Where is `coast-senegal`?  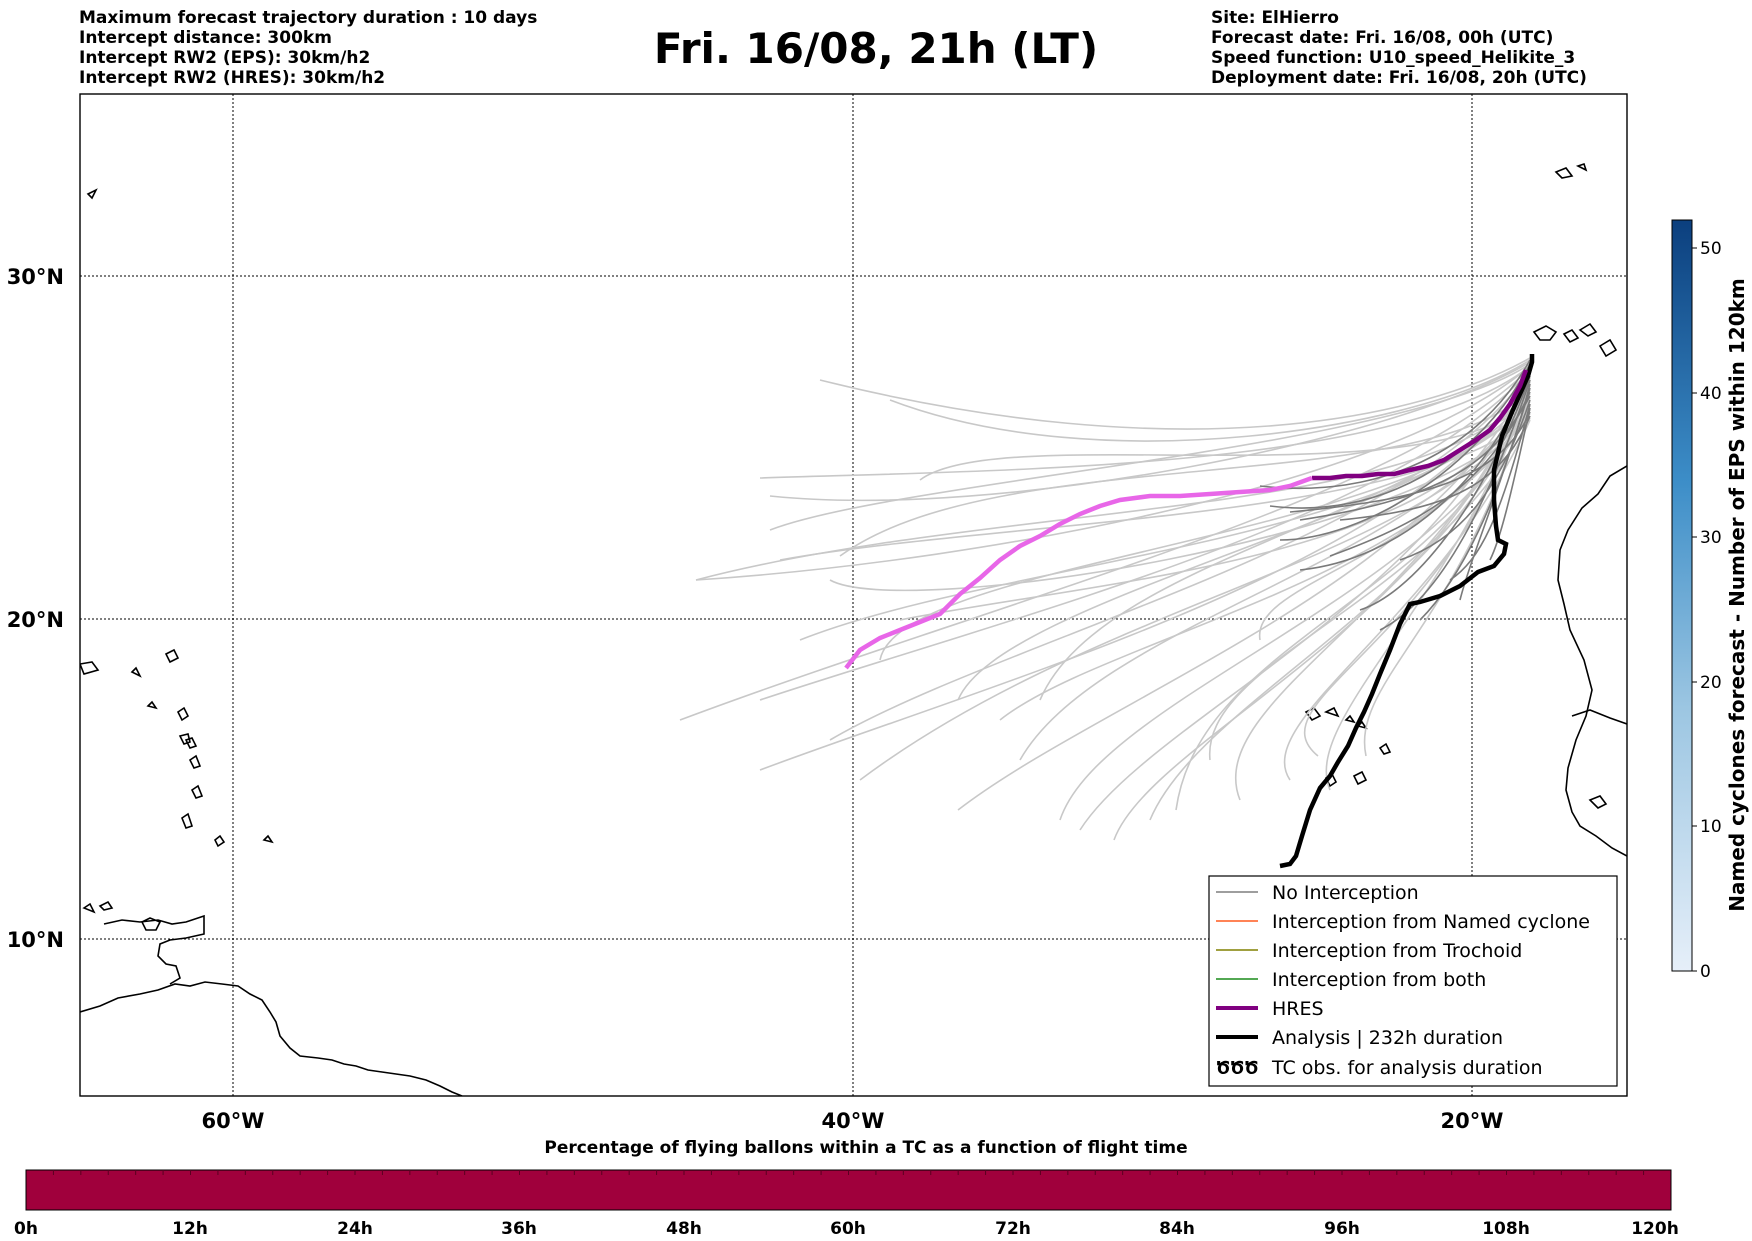
coast-senegal is located at coordinates (1599, 717).